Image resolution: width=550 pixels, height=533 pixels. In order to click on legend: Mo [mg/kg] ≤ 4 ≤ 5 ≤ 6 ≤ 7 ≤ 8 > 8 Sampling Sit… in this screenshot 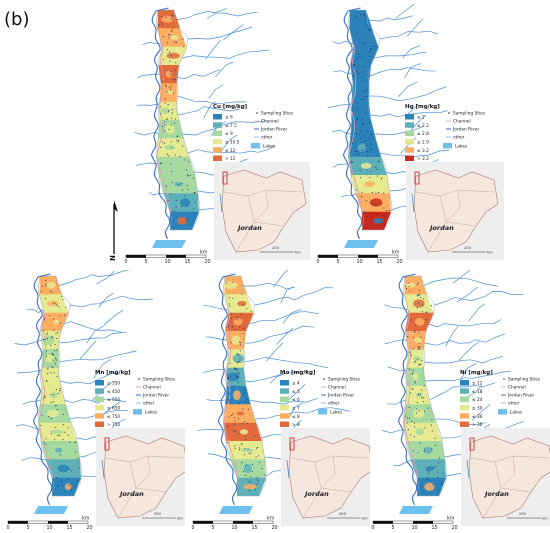, I will do `click(320, 399)`.